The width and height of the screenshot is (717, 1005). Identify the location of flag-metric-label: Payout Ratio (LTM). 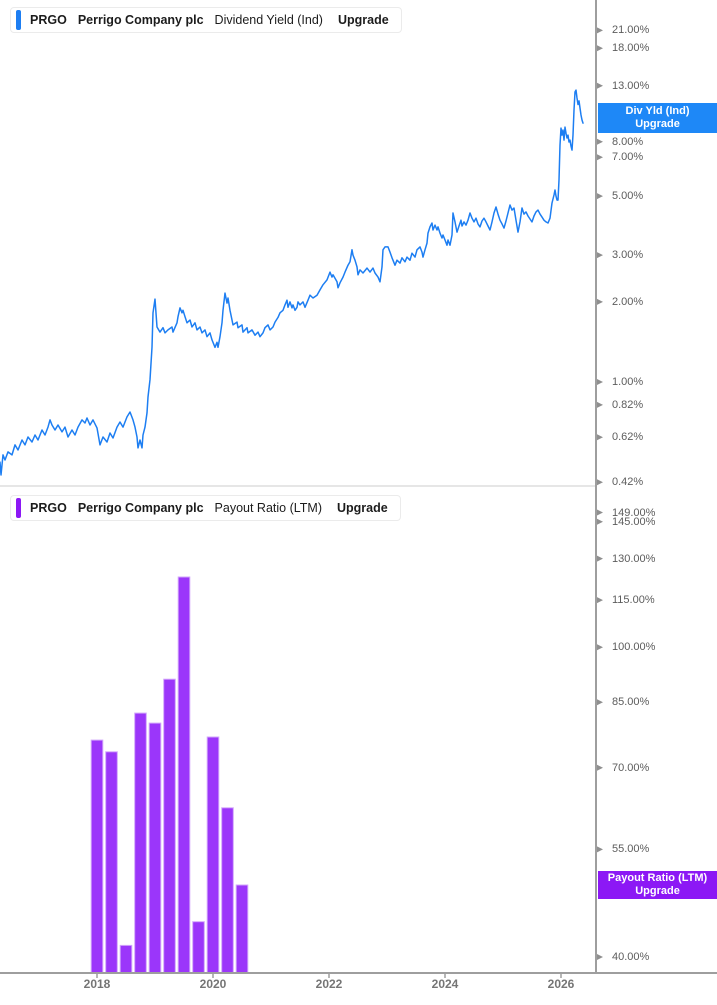
(657, 878).